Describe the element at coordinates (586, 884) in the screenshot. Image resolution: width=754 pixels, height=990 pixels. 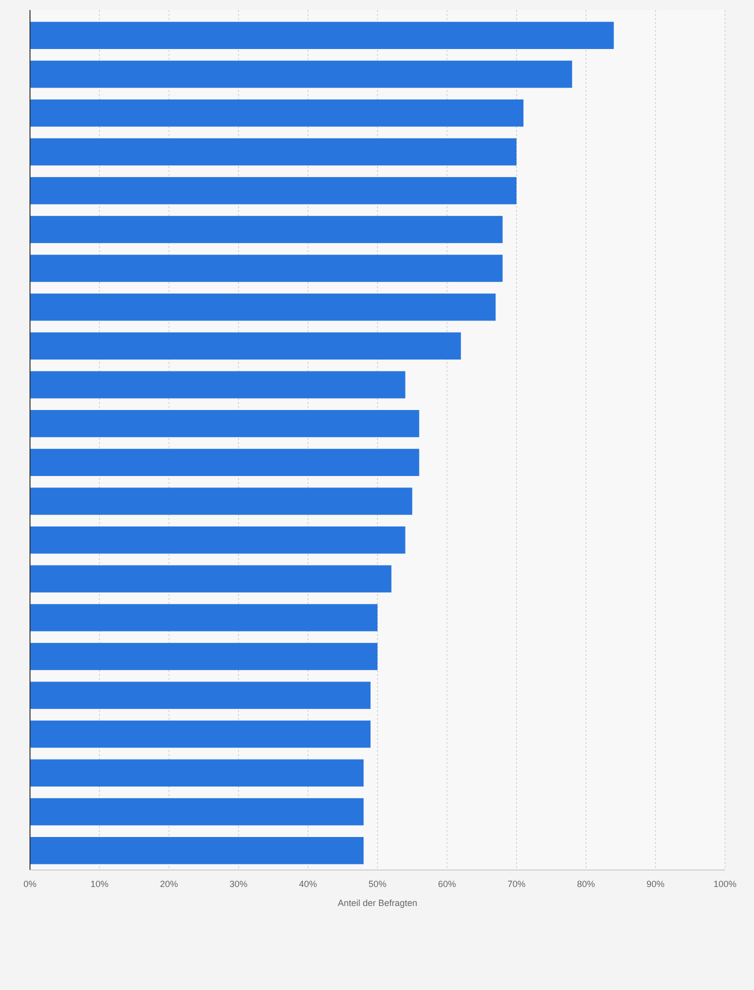
I see `x-tick-label: 80%` at that location.